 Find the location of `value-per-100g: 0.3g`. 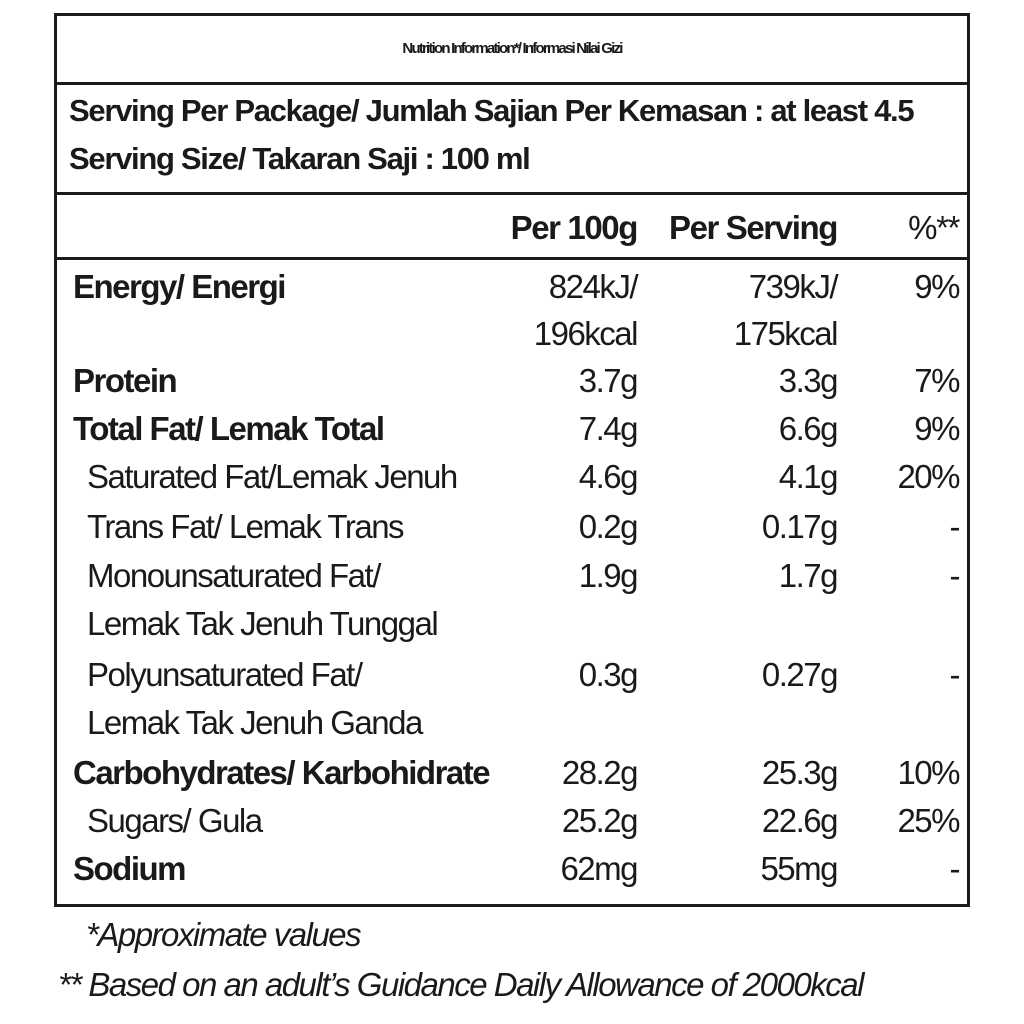

value-per-100g: 0.3g is located at coordinates (608, 674).